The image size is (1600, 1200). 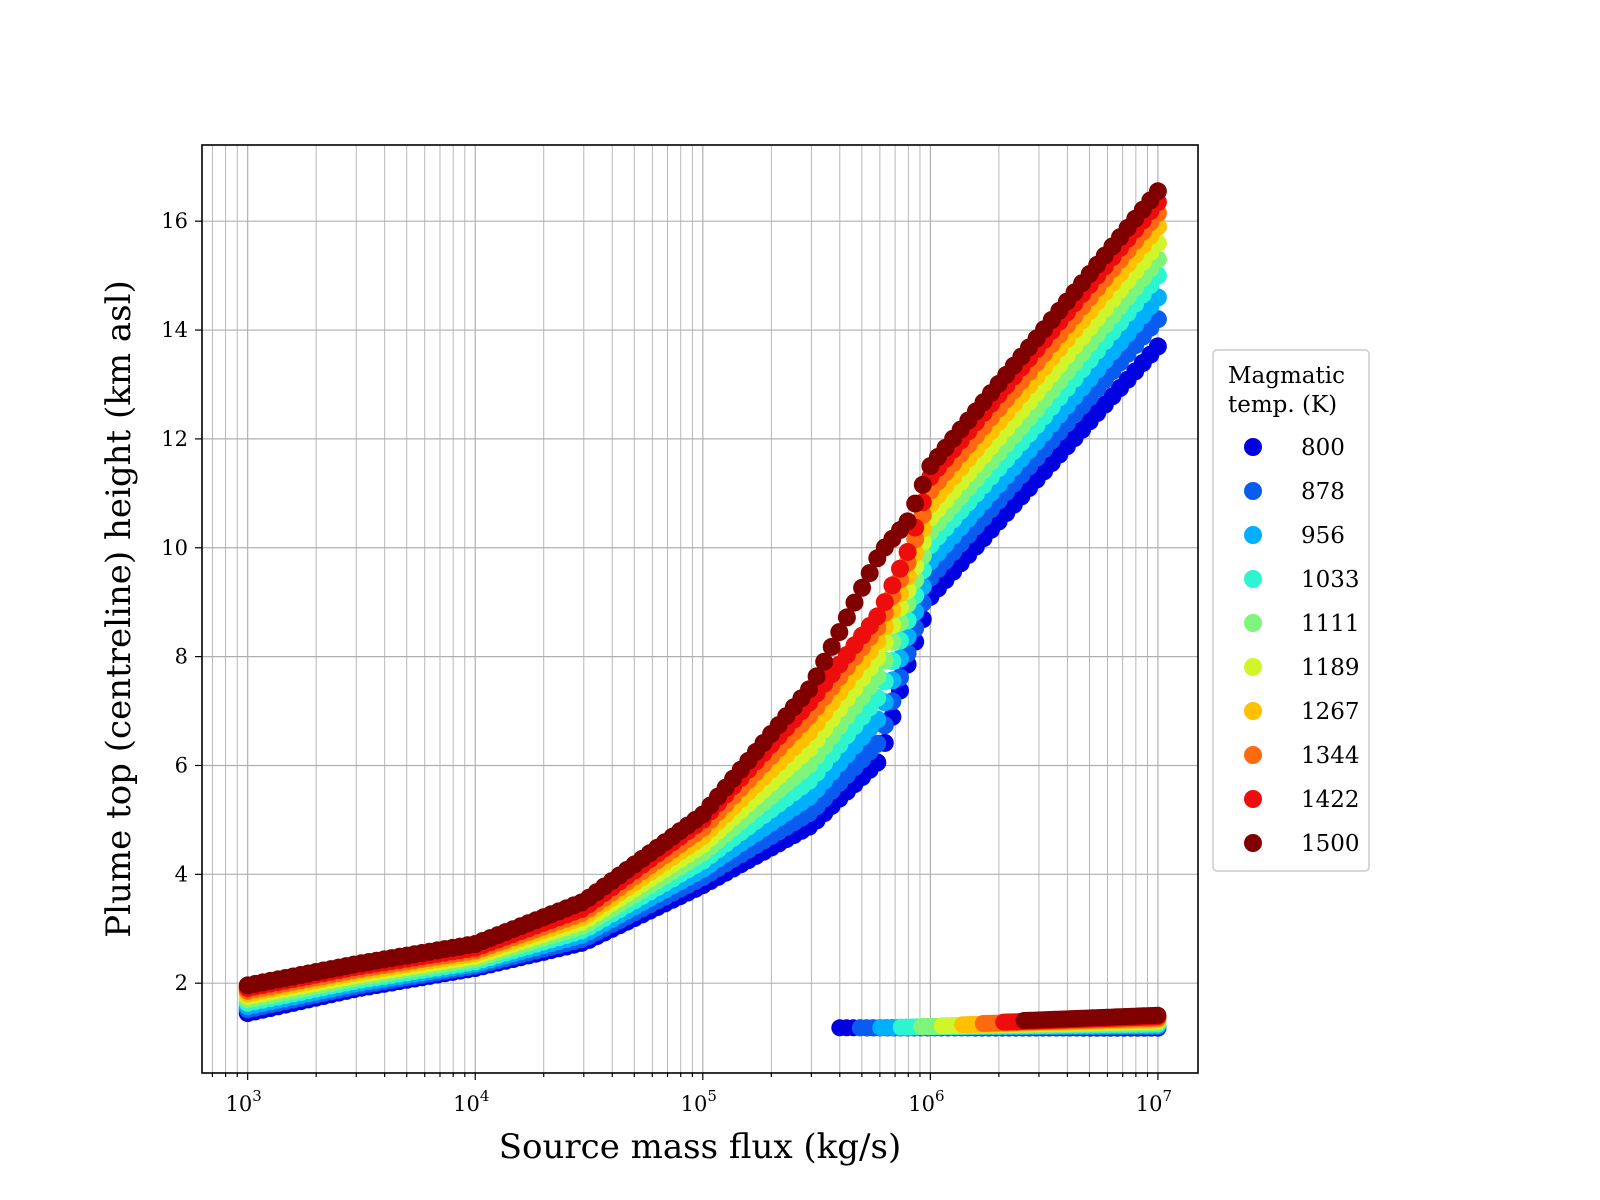 What do you see at coordinates (1286, 376) in the screenshot?
I see `legend-title-line-1: Magmatic` at bounding box center [1286, 376].